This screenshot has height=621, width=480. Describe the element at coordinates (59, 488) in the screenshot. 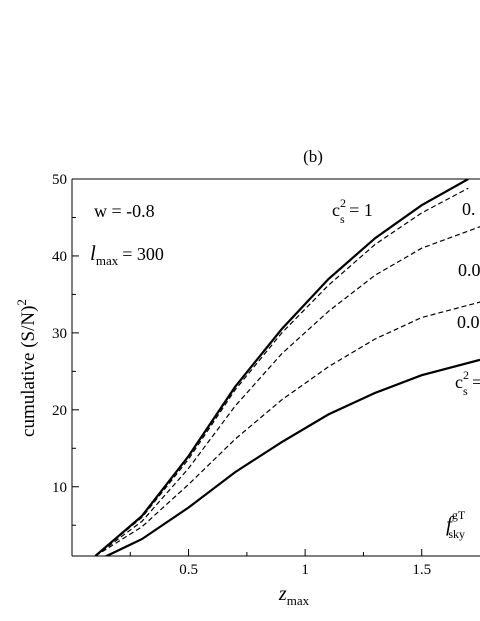

I see `y-tick-label: 10` at that location.